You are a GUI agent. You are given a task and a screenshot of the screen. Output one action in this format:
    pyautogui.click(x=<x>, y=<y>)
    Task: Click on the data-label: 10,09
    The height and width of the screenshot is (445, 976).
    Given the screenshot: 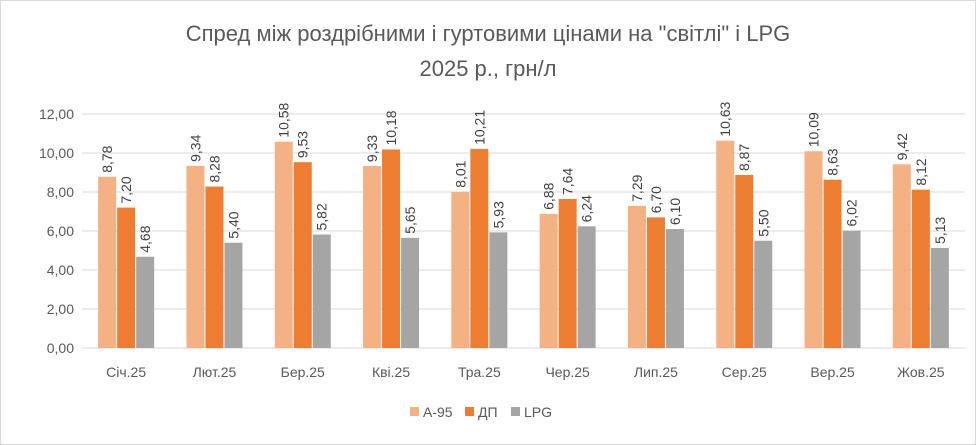 What is the action you would take?
    pyautogui.click(x=814, y=129)
    